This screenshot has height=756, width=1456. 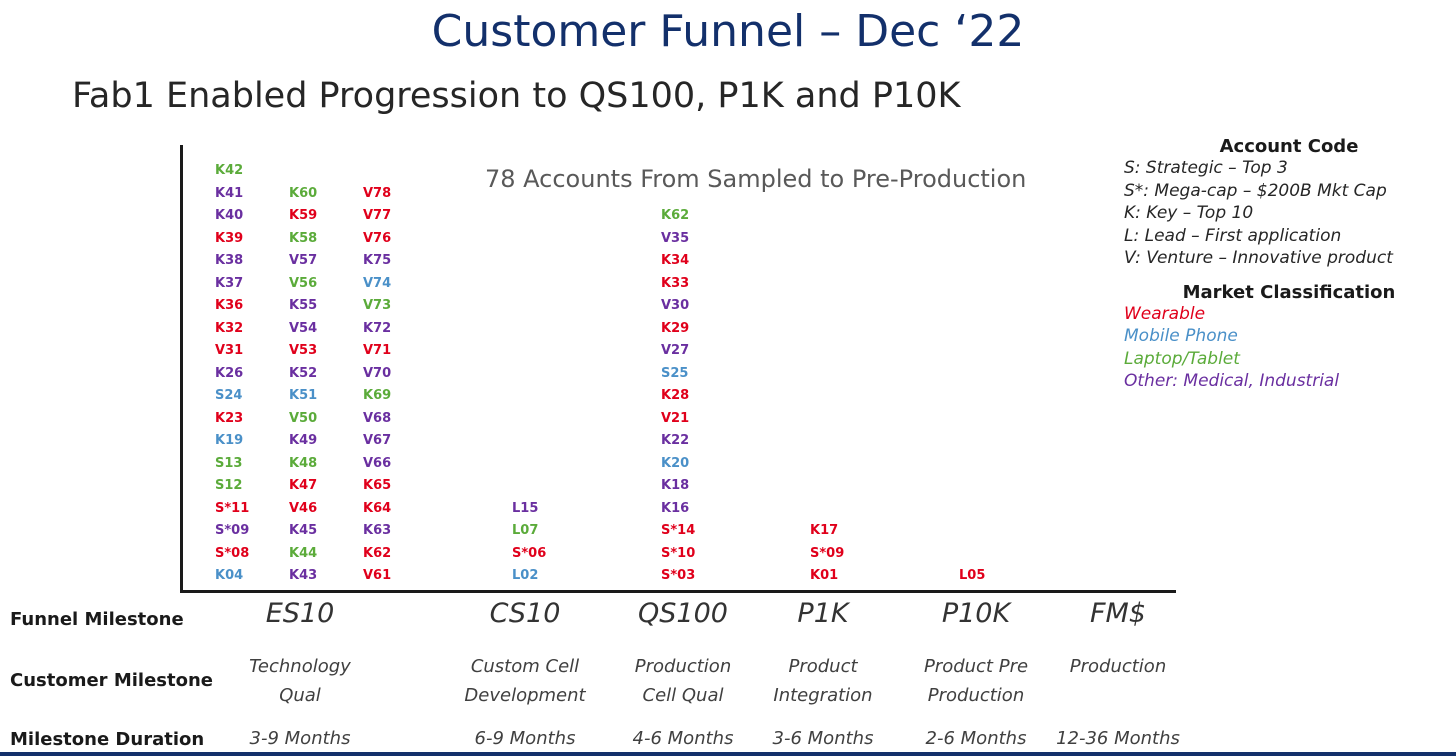 What do you see at coordinates (229, 440) in the screenshot?
I see `account-code: K19` at bounding box center [229, 440].